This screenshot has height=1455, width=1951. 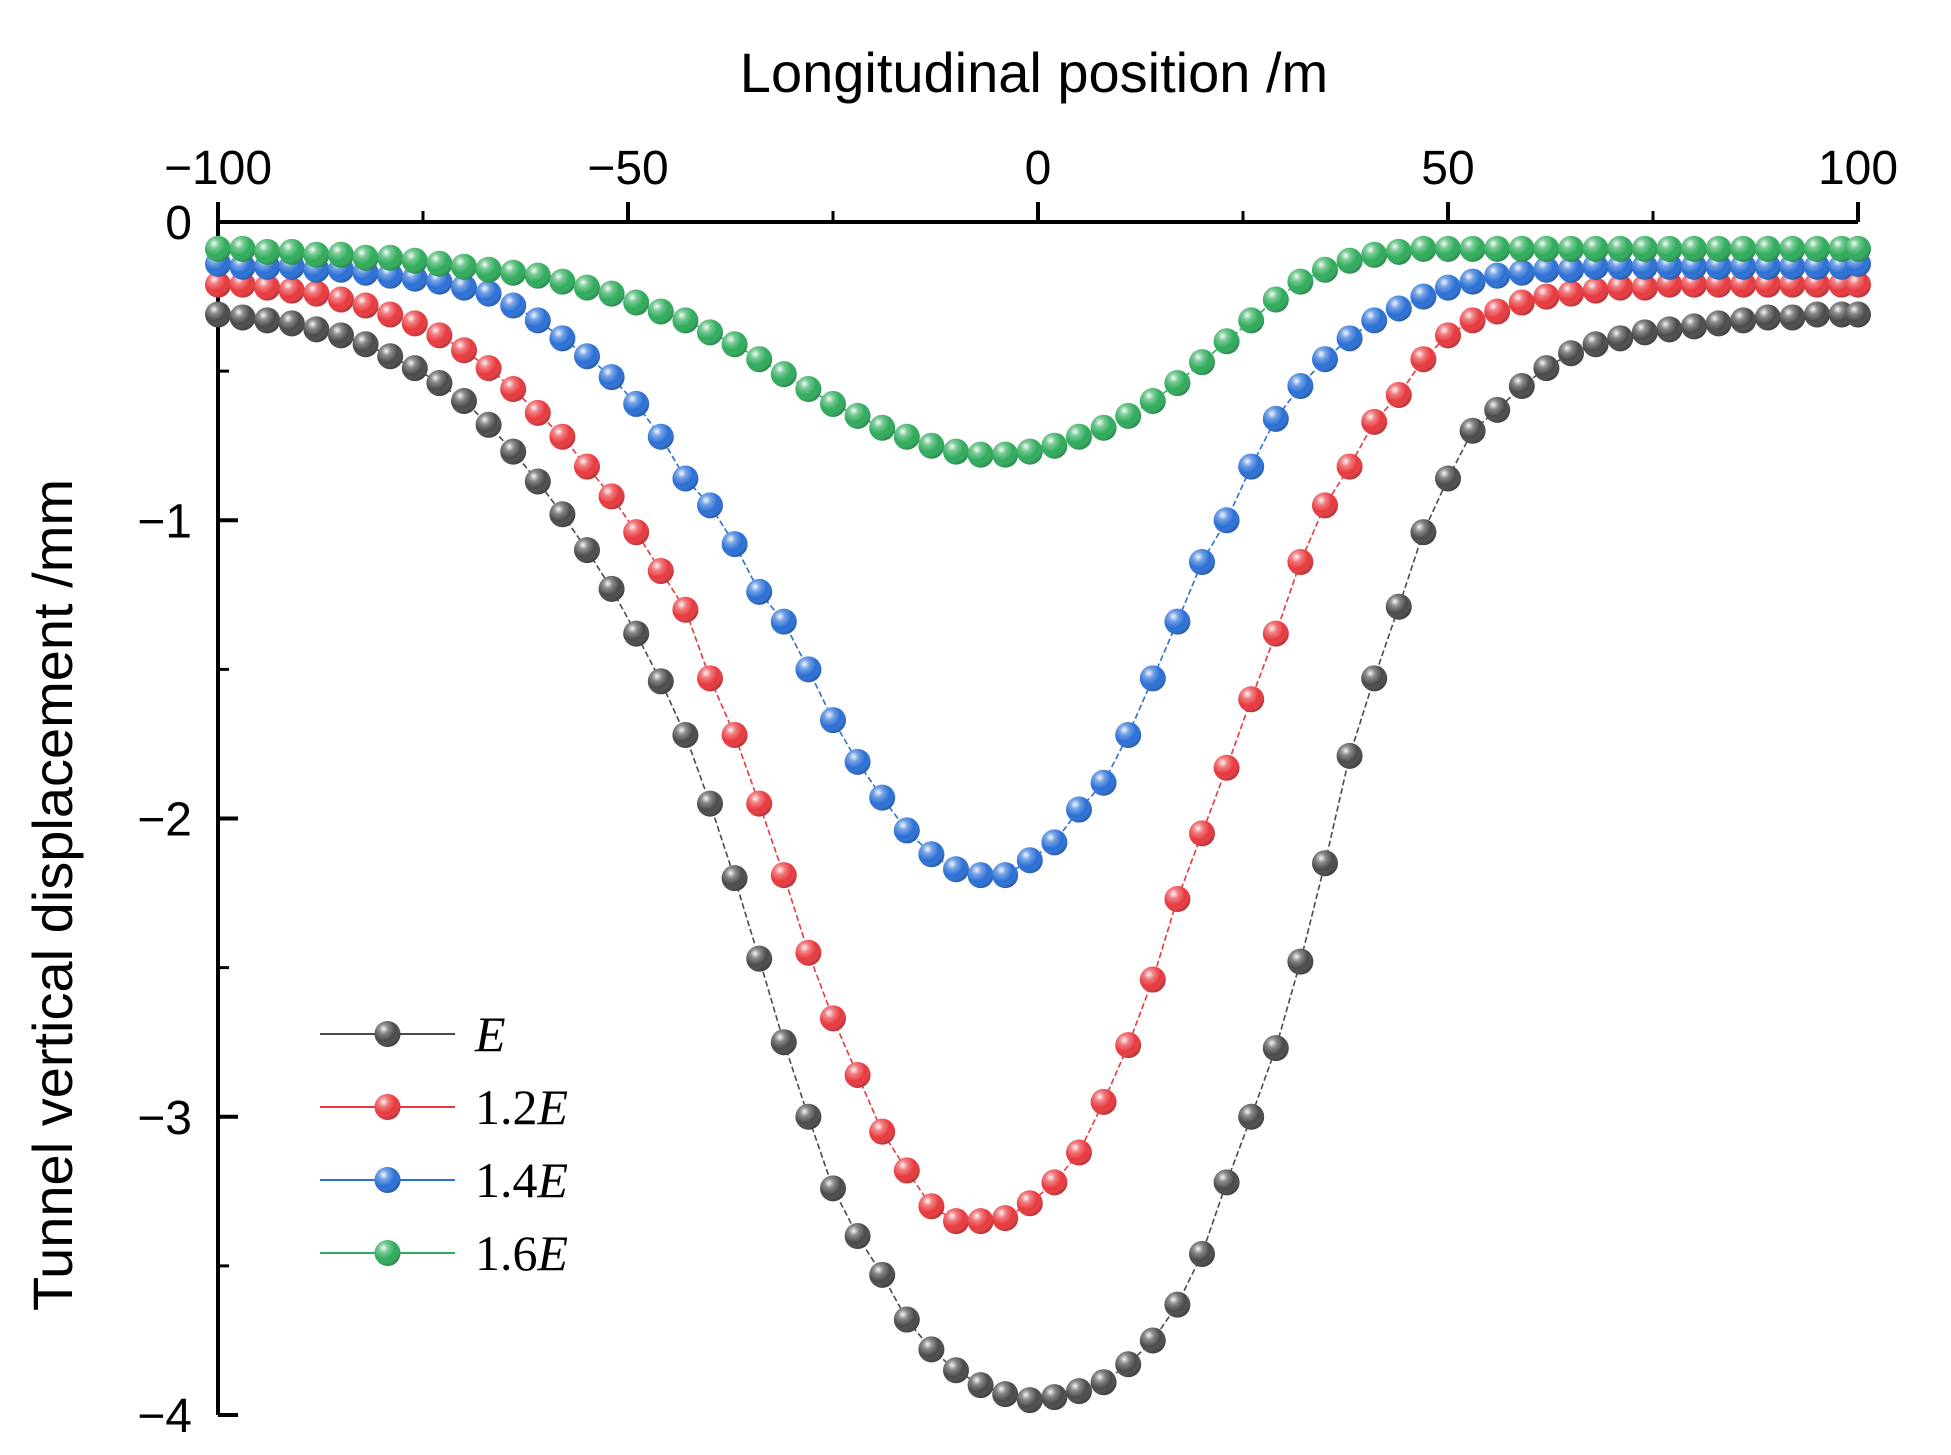 I want to click on x-tick-label: −100, so click(x=218, y=168).